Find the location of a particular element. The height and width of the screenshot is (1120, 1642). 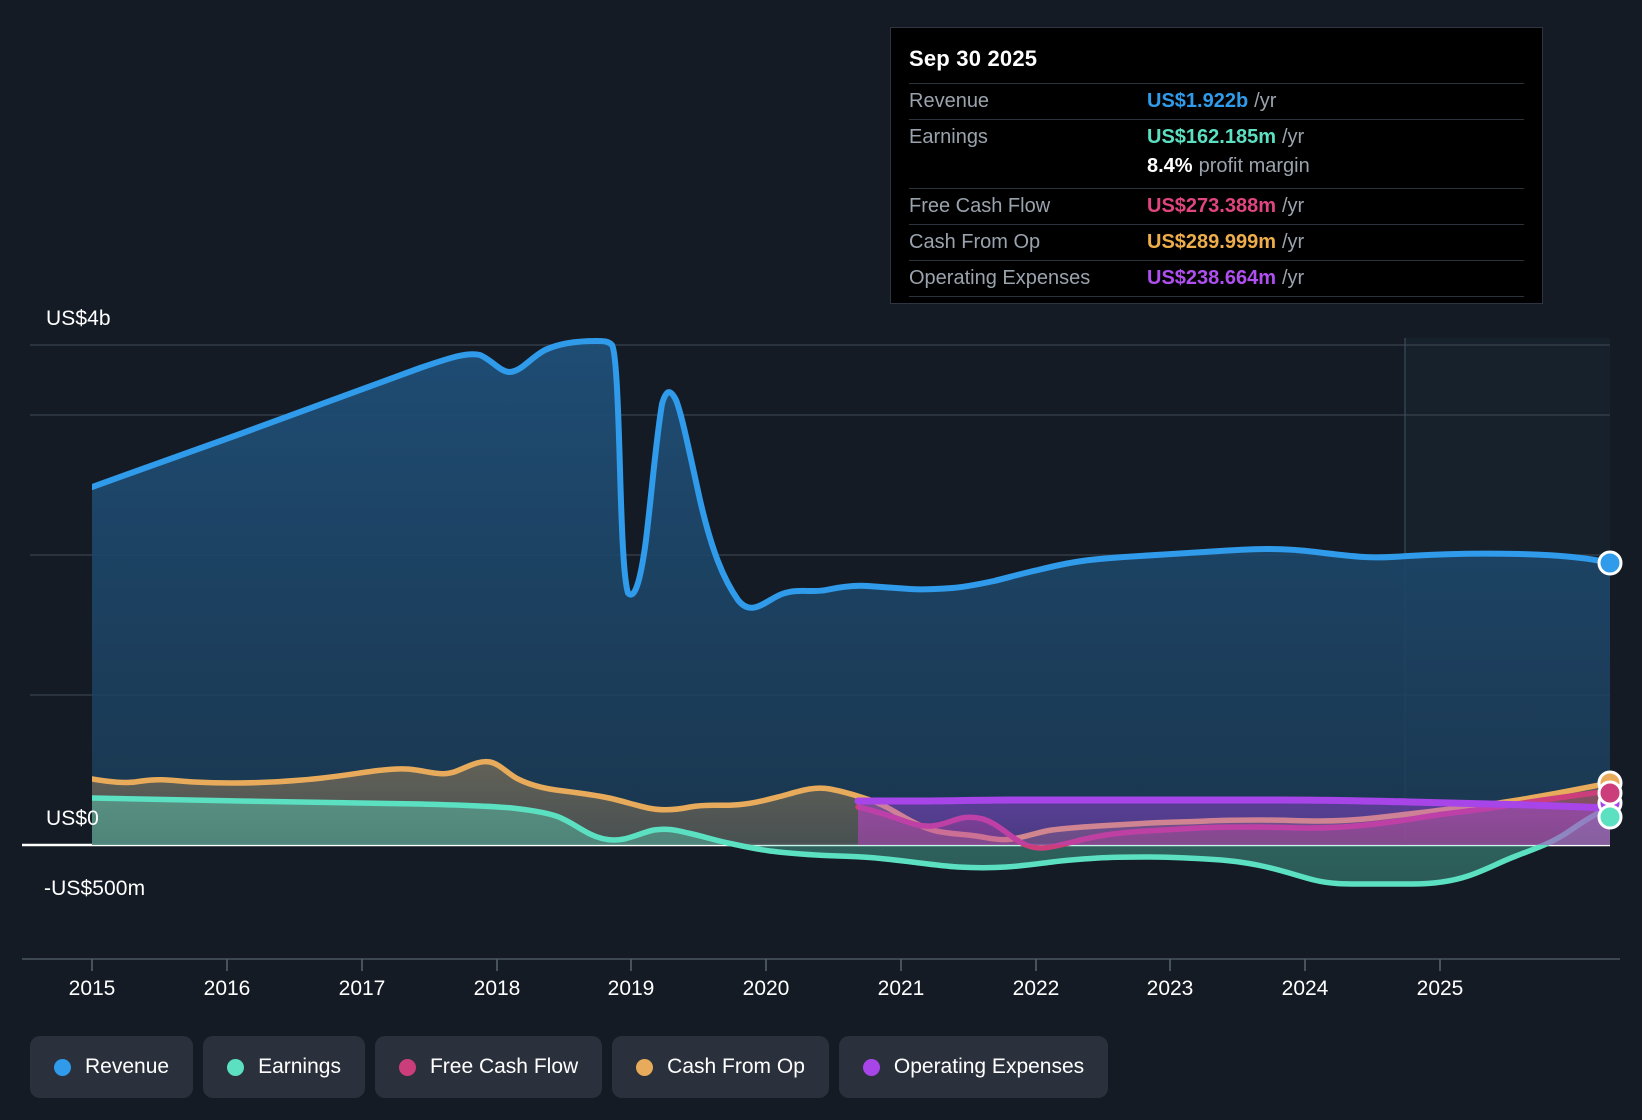

legend-dot-earnings-icon is located at coordinates (236, 1067).